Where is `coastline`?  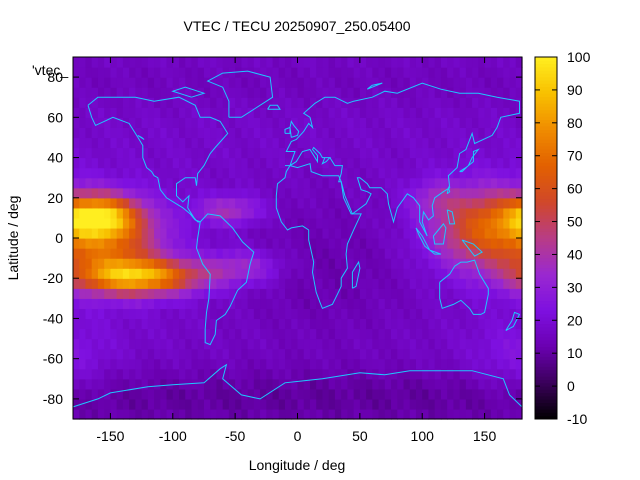
coastline is located at coordinates (240, 94).